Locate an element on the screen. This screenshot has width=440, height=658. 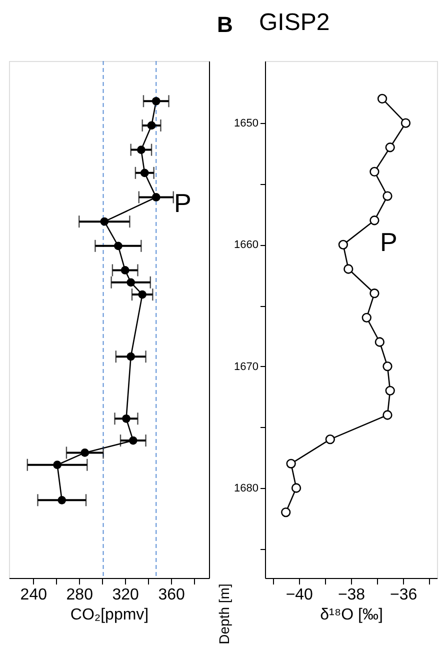
text: B is located at coordinates (225, 24).